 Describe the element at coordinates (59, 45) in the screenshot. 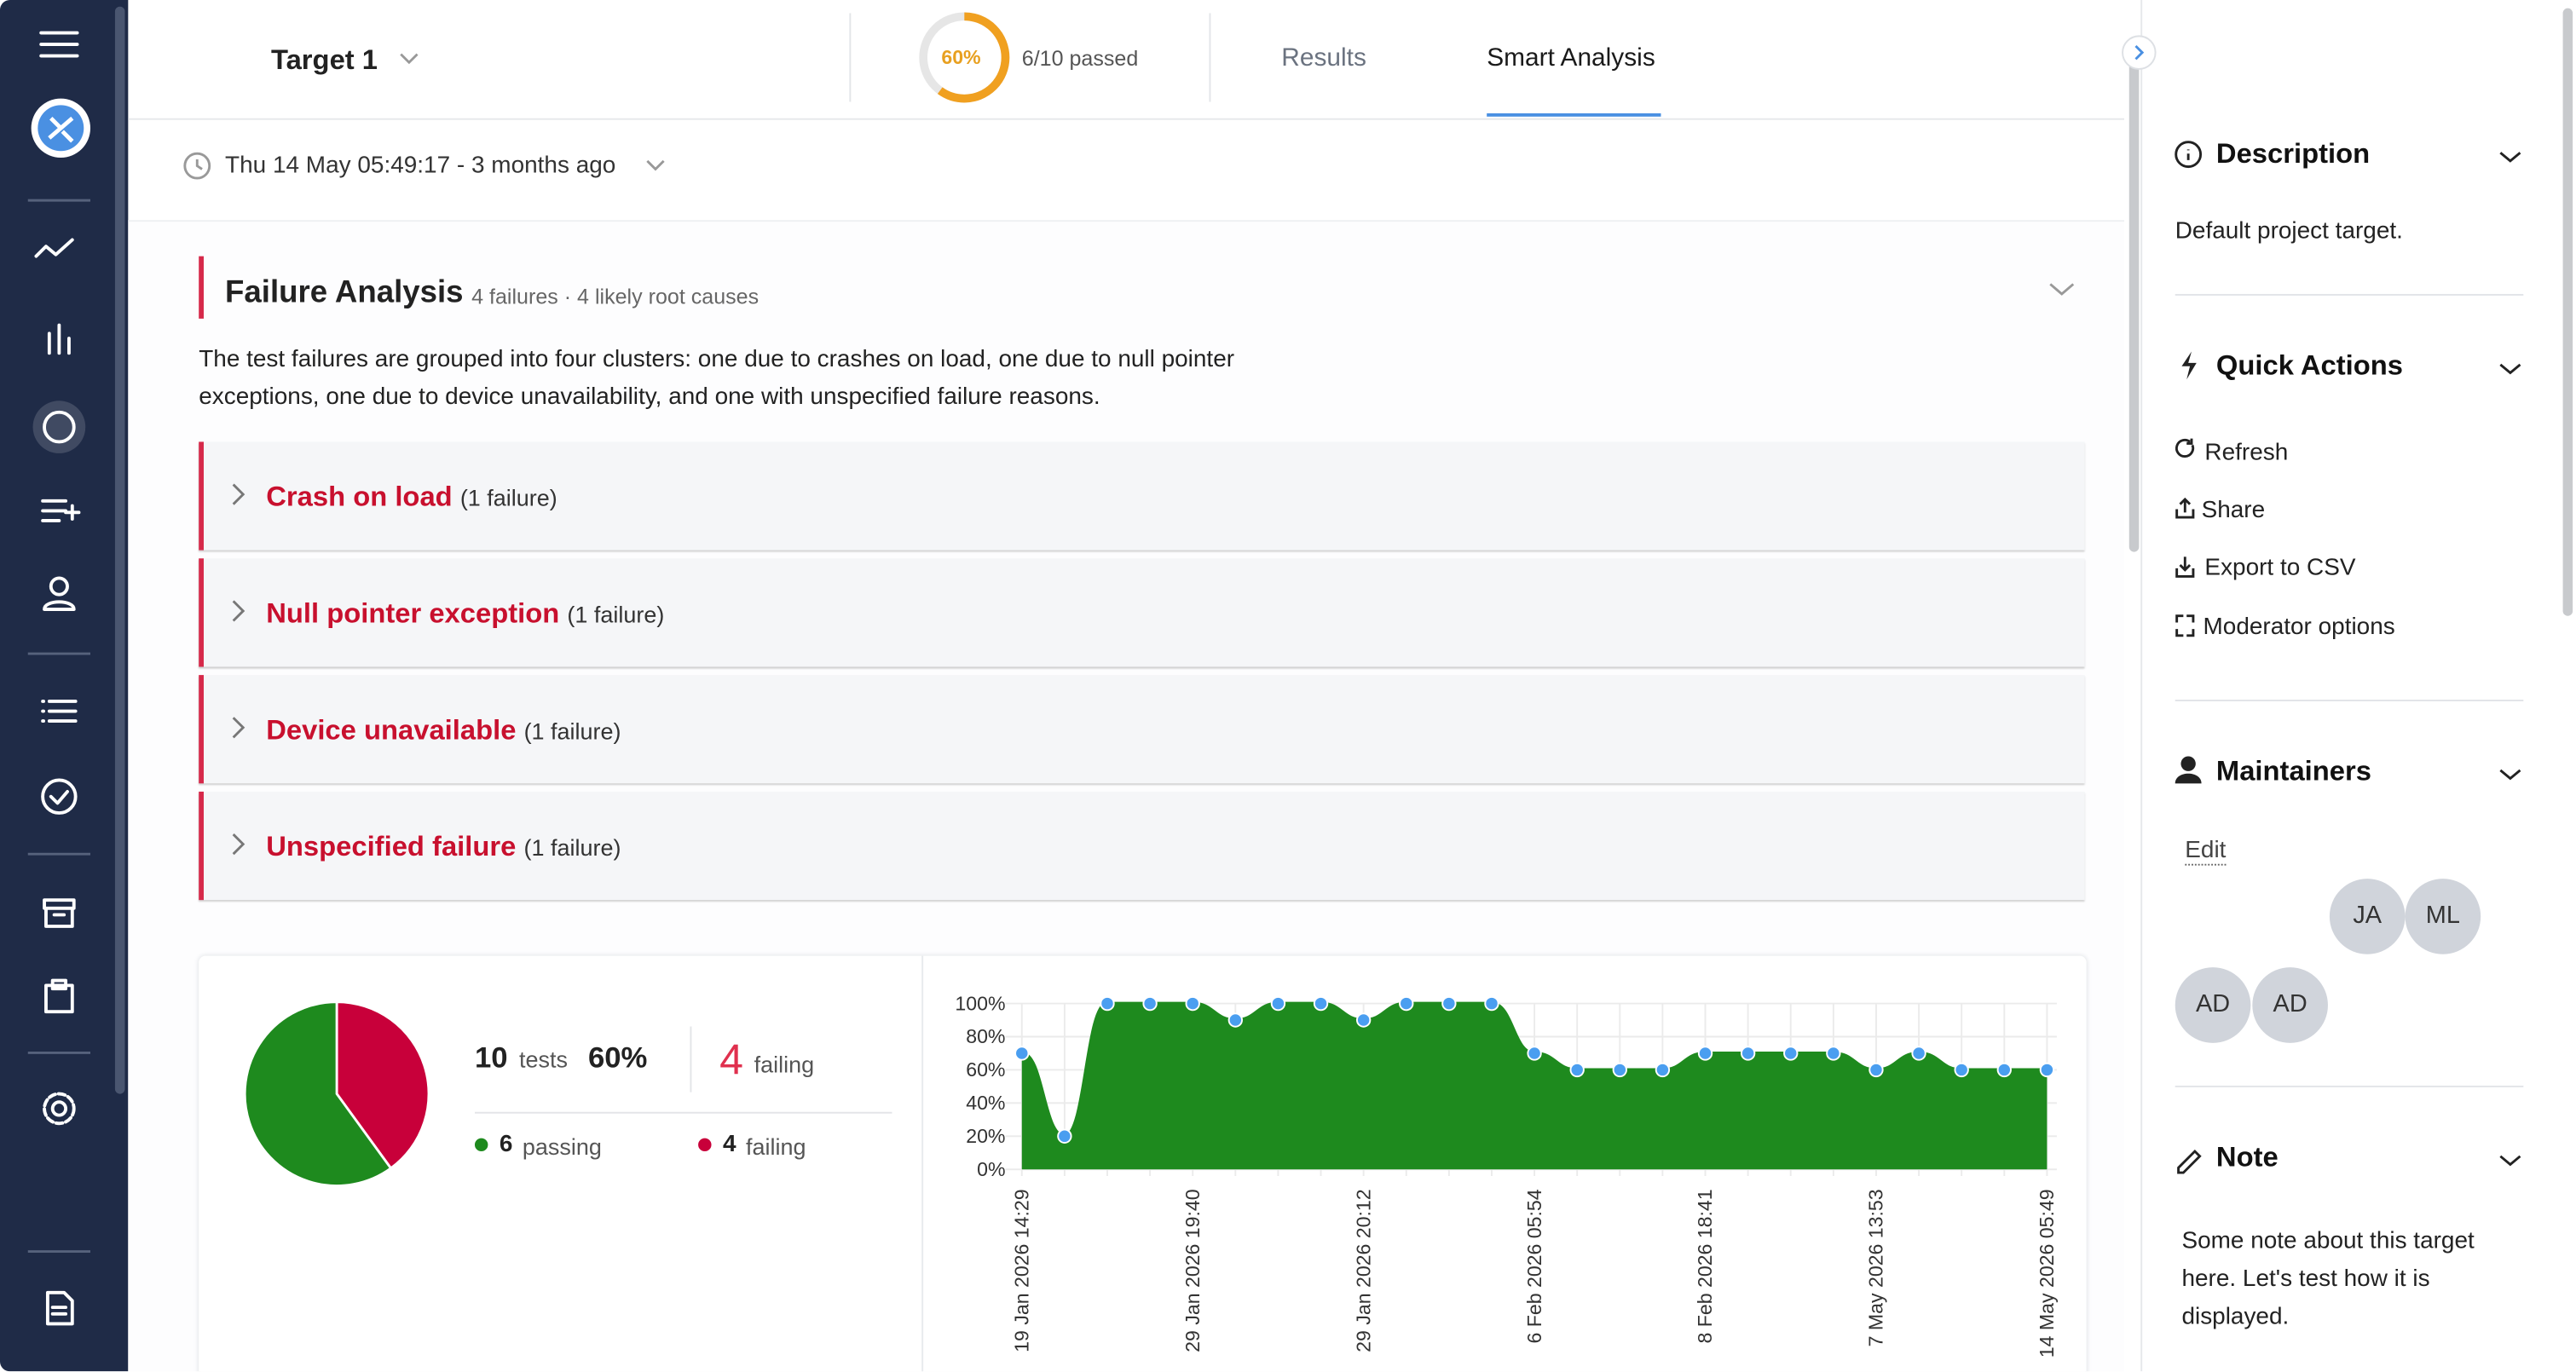

I see `menu-icon` at that location.